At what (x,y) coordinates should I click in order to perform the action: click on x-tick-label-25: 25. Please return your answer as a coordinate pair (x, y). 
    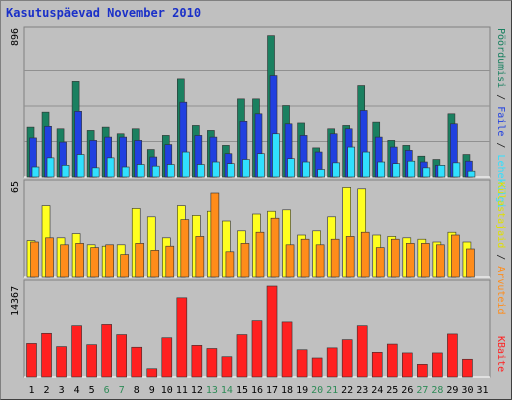
    Looking at the image, I should click on (392, 390).